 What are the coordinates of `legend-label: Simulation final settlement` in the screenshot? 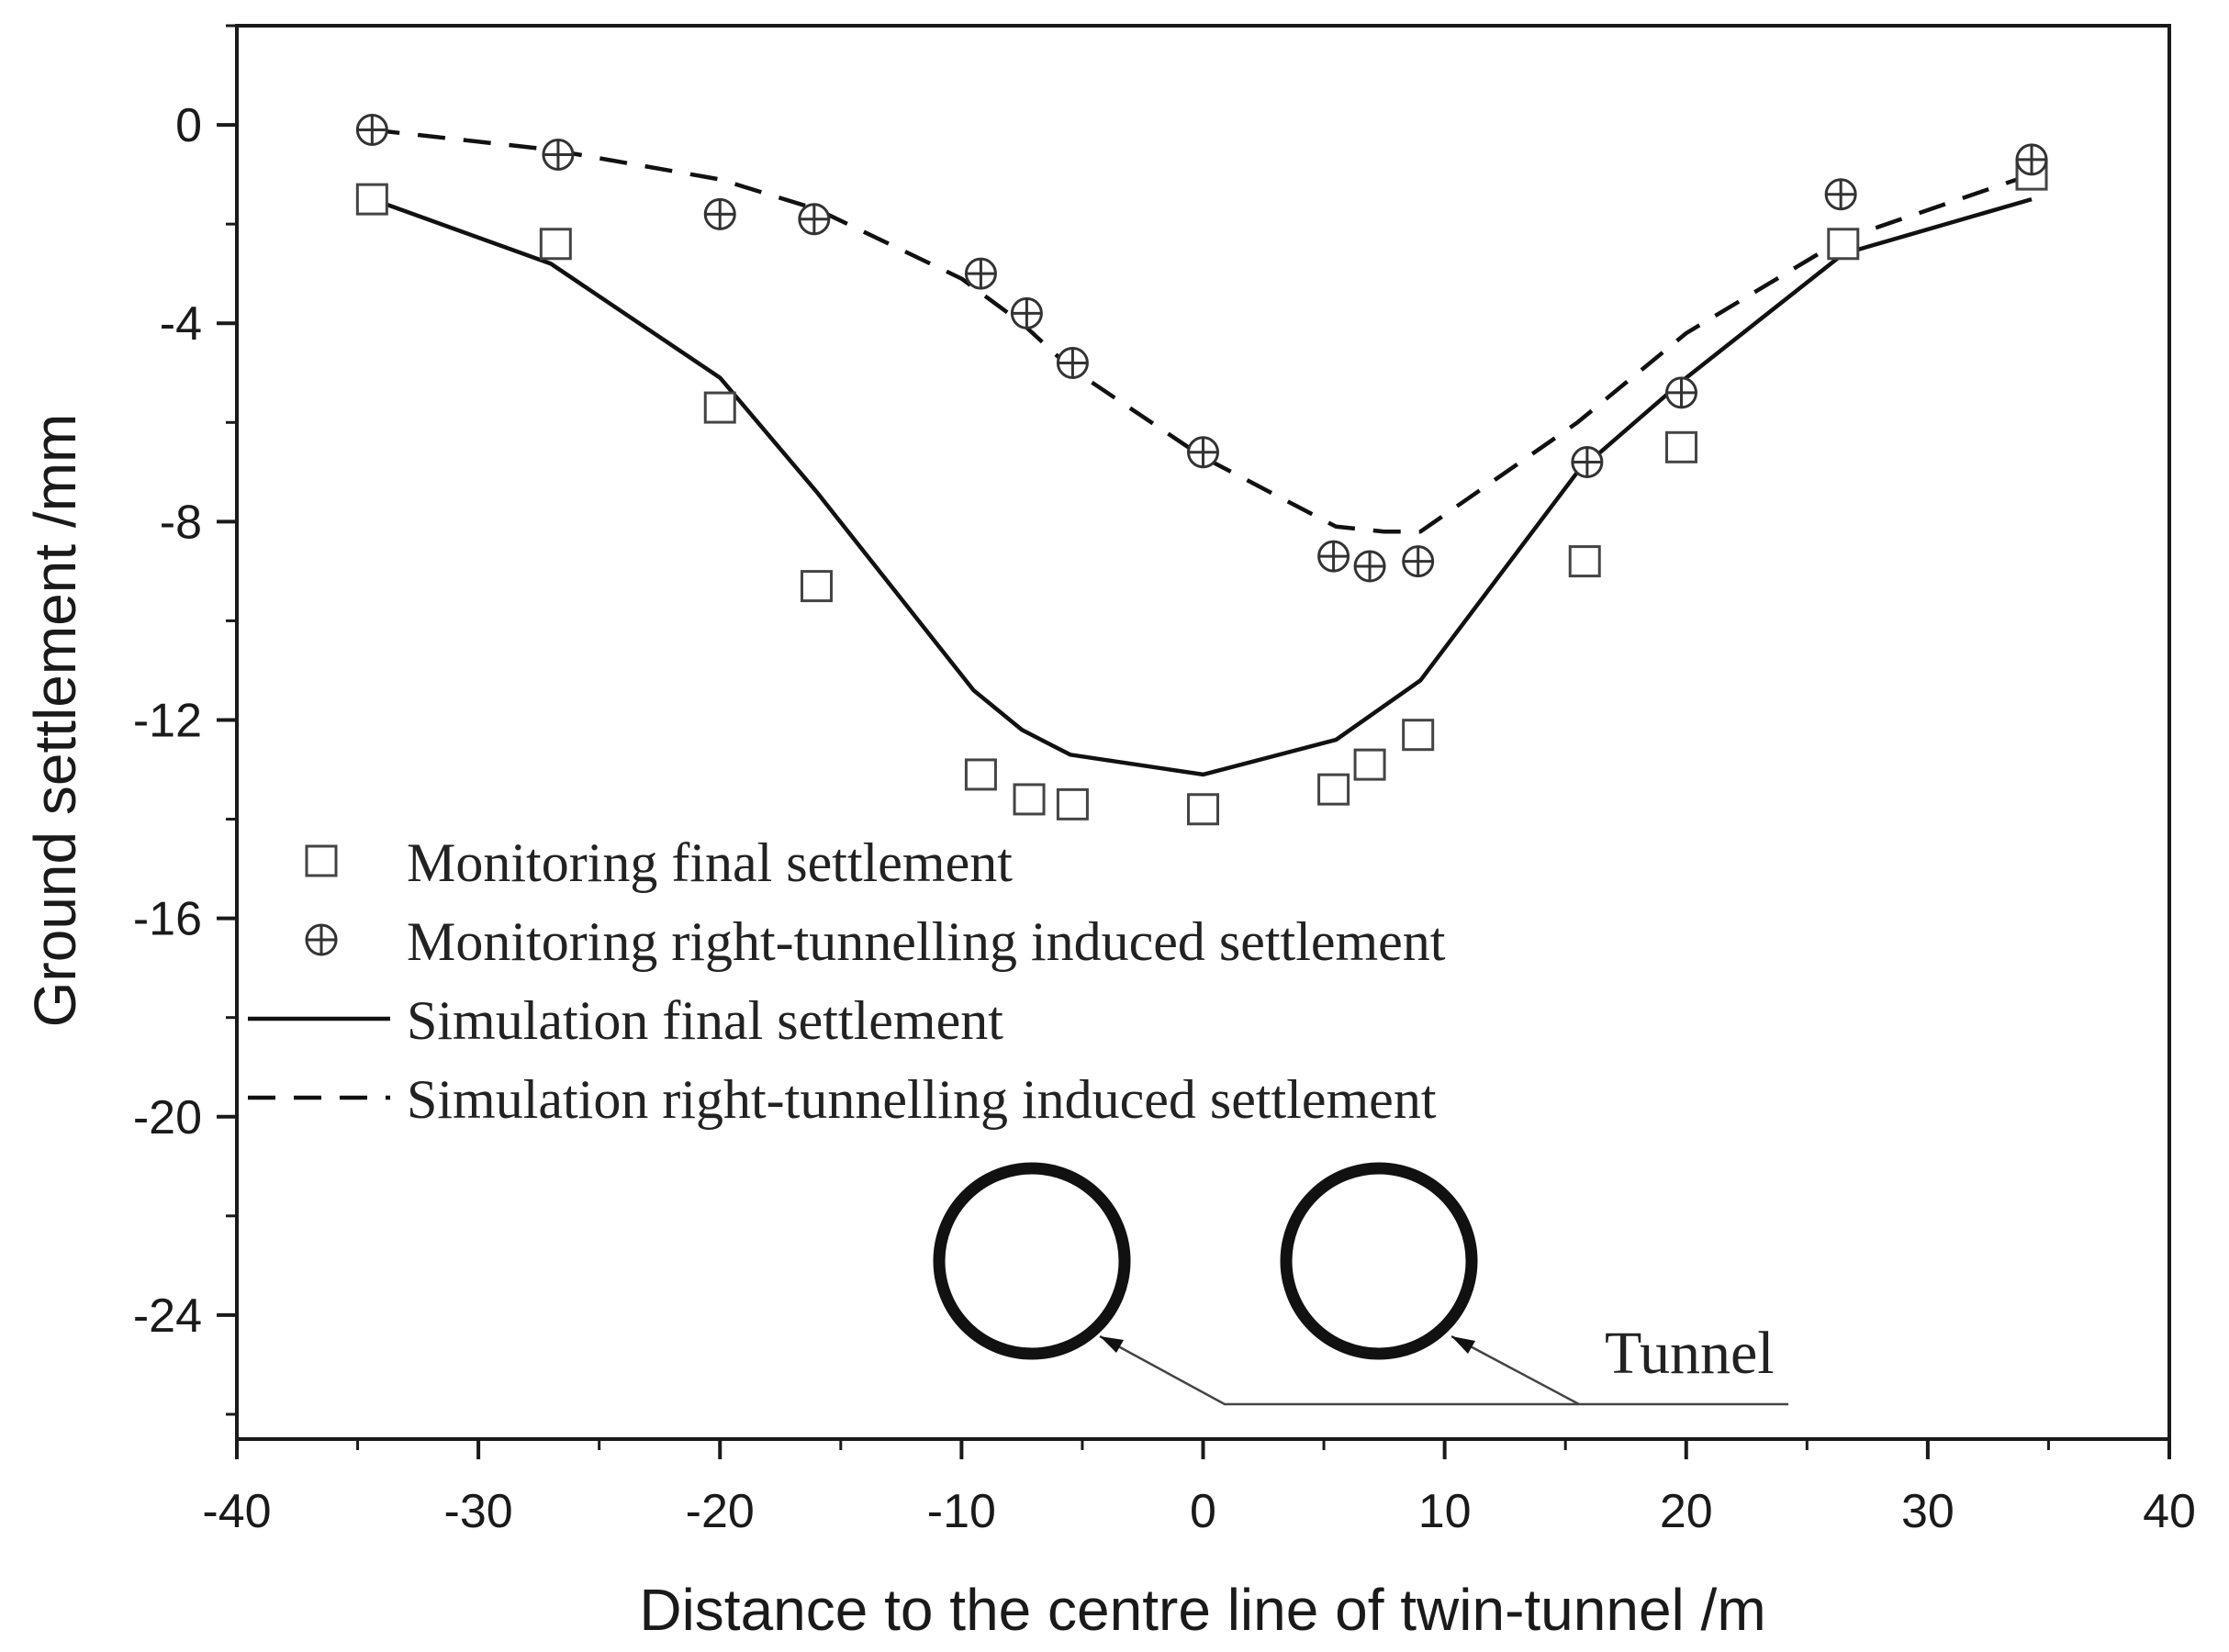 It's located at (705, 1021).